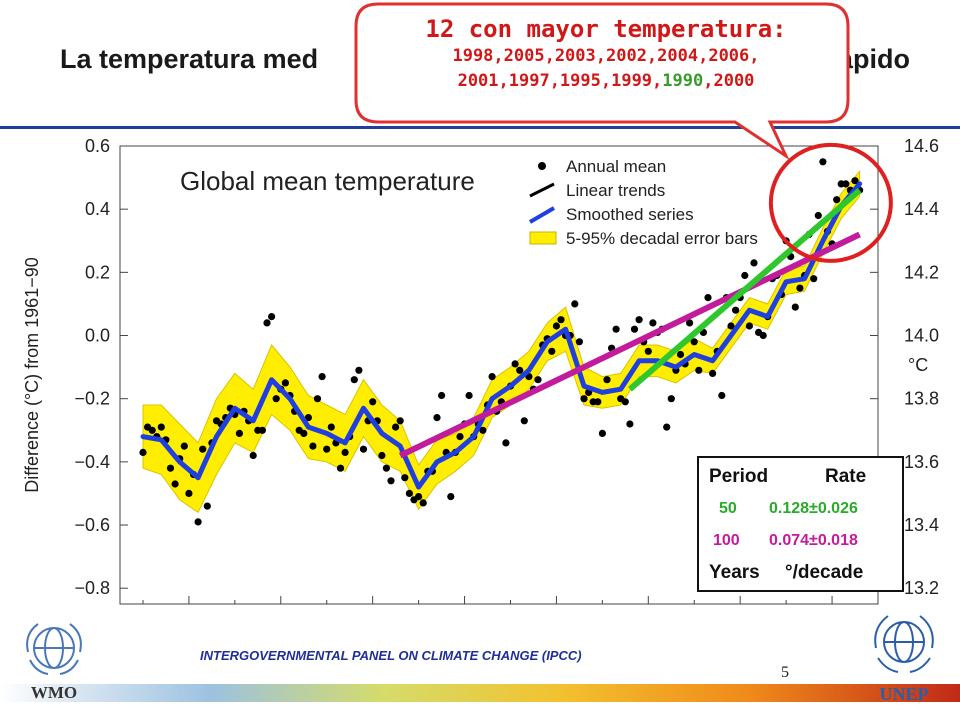 The image size is (960, 720). Describe the element at coordinates (520, 370) in the screenshot. I see `annual-mean-point-1932` at that location.